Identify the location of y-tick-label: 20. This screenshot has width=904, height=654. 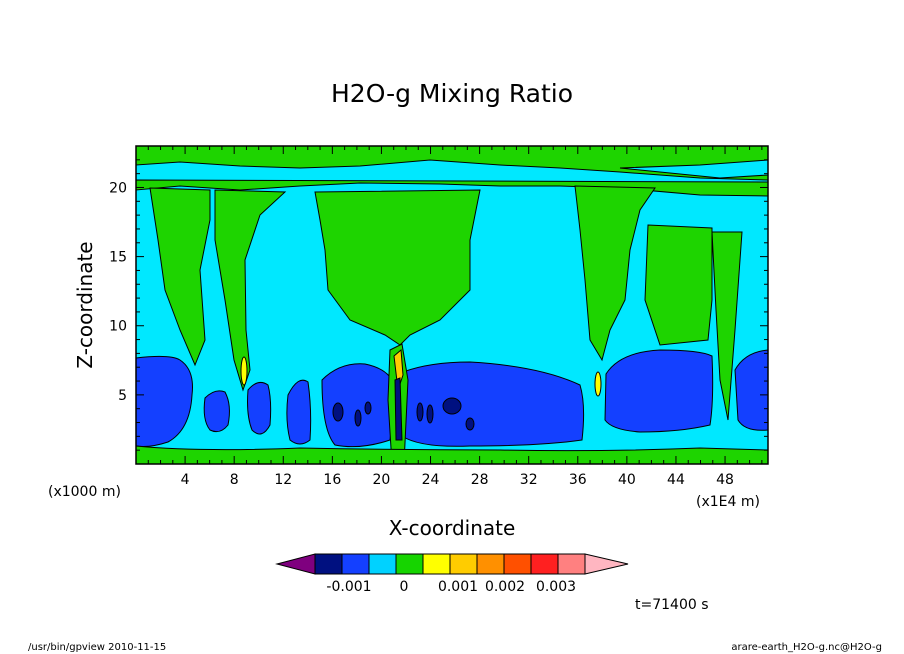
(118, 188).